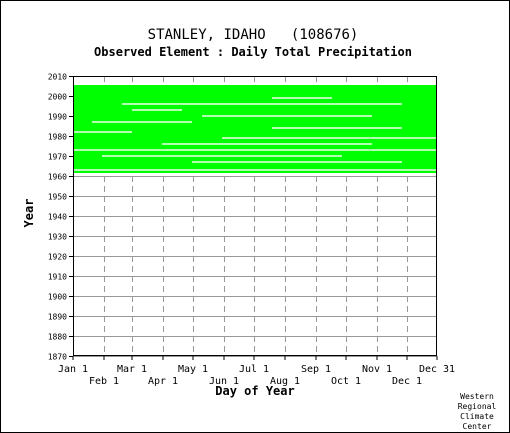 Image resolution: width=510 pixels, height=433 pixels. I want to click on y-tick-label: 1950, so click(57, 197).